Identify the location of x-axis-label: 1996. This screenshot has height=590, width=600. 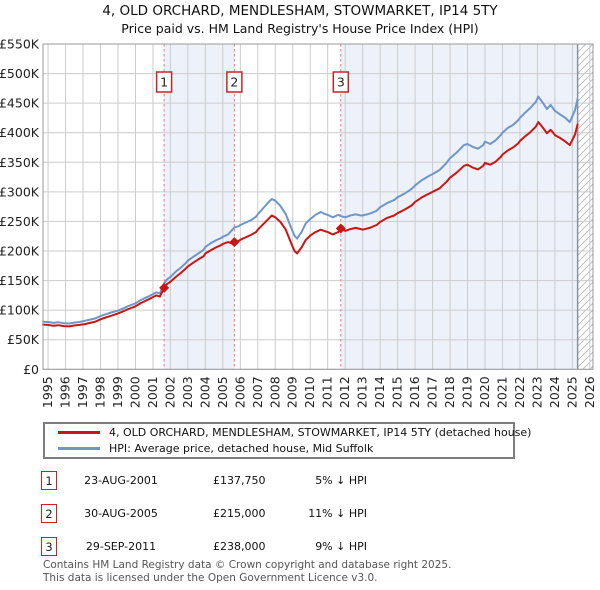
(65, 392).